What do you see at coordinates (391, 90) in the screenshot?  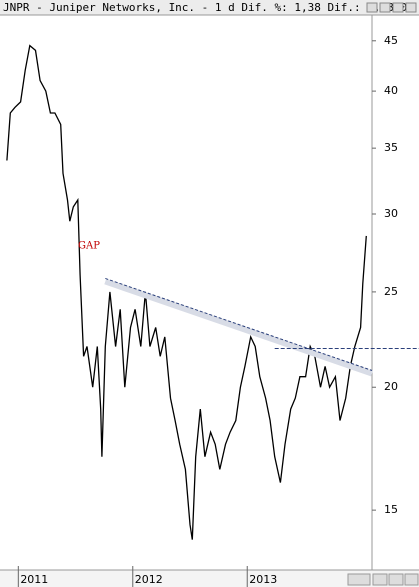 I see `y-tick-label: 40` at bounding box center [391, 90].